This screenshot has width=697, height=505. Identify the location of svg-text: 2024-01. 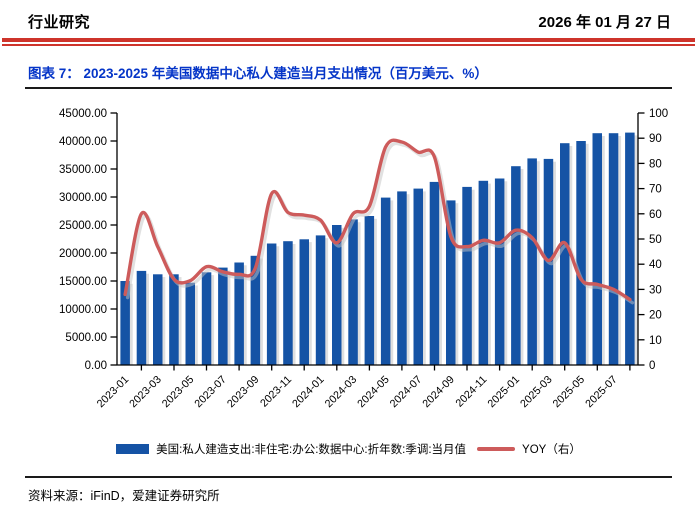
(308, 392).